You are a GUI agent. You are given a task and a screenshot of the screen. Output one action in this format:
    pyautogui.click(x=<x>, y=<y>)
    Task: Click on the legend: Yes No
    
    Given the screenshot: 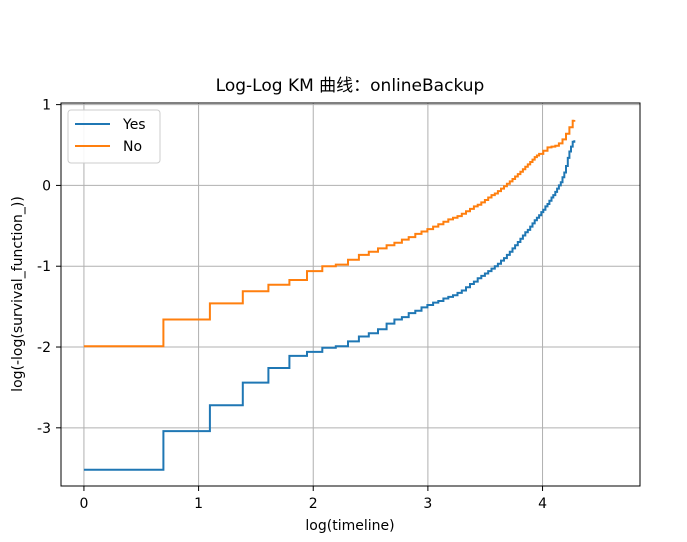 What is the action you would take?
    pyautogui.click(x=114, y=136)
    